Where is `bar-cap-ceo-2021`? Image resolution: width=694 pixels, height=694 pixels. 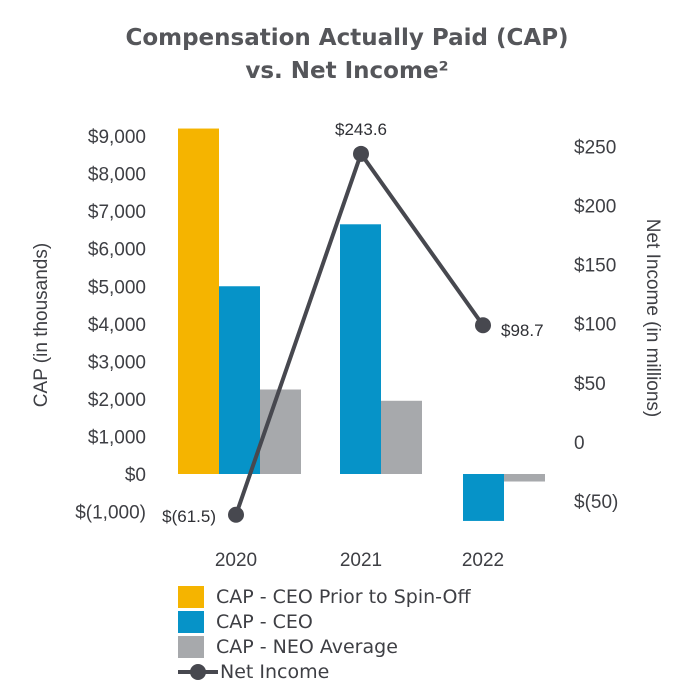
bar-cap-ceo-2021 is located at coordinates (360, 349).